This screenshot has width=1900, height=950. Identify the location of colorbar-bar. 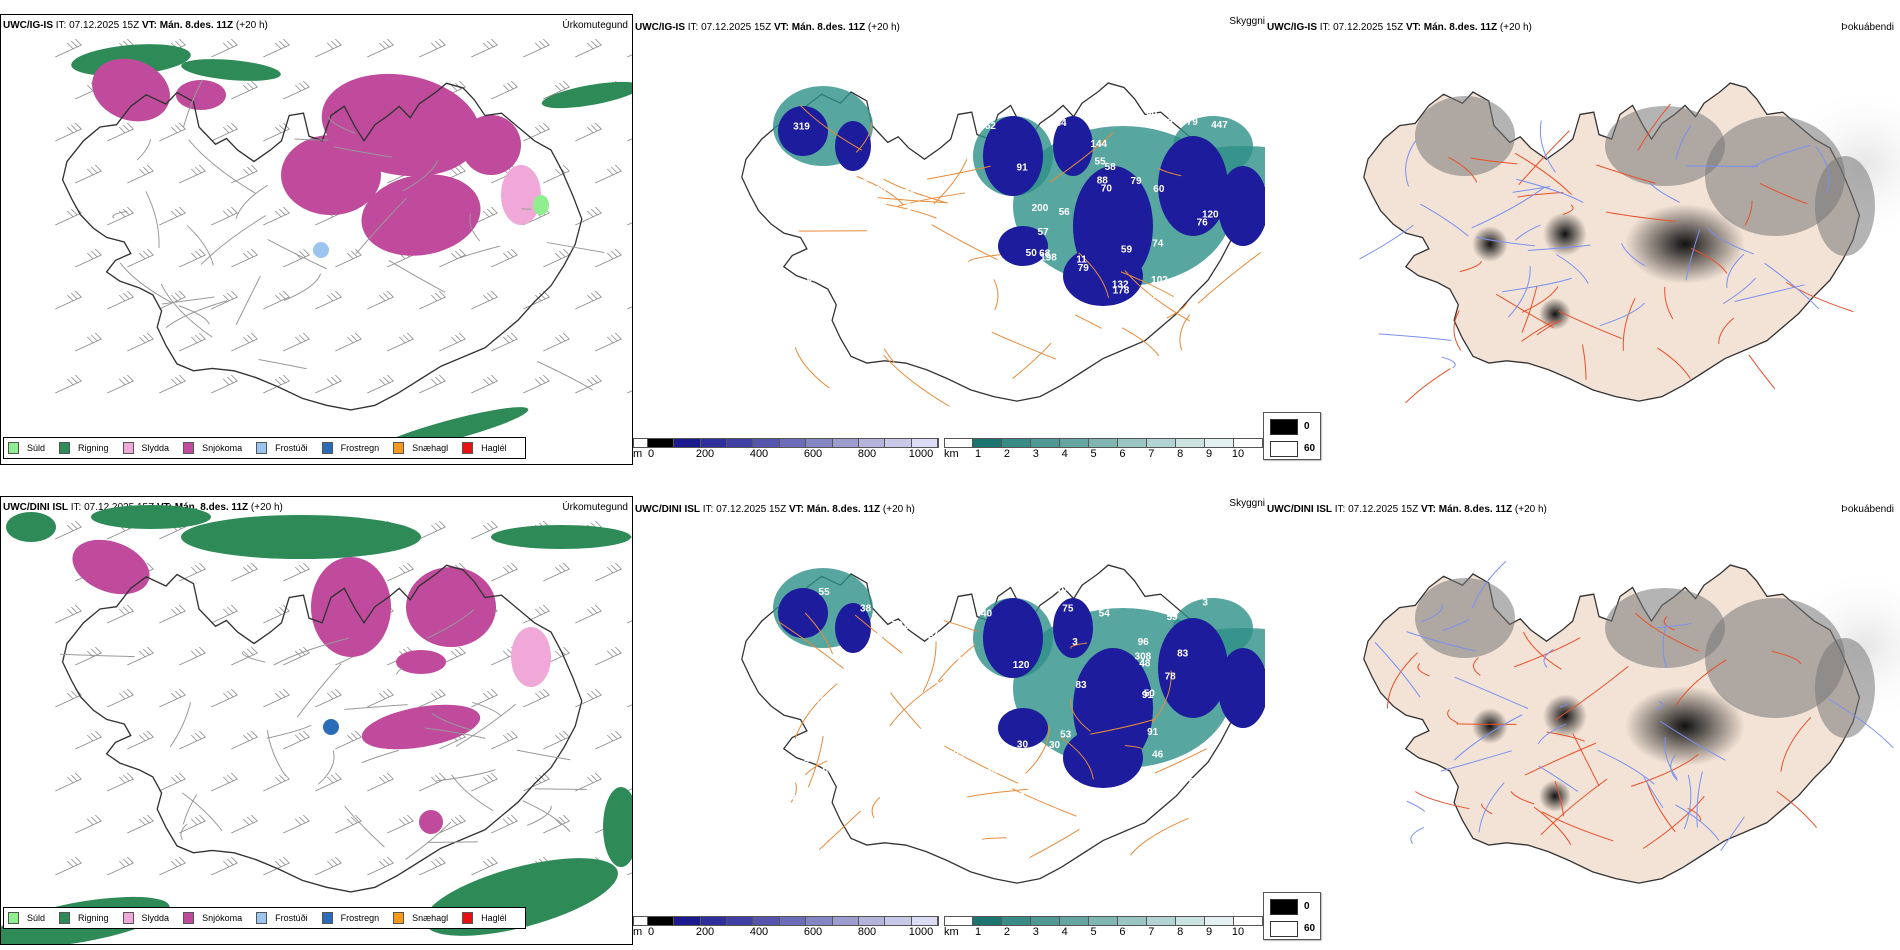
(1104, 921).